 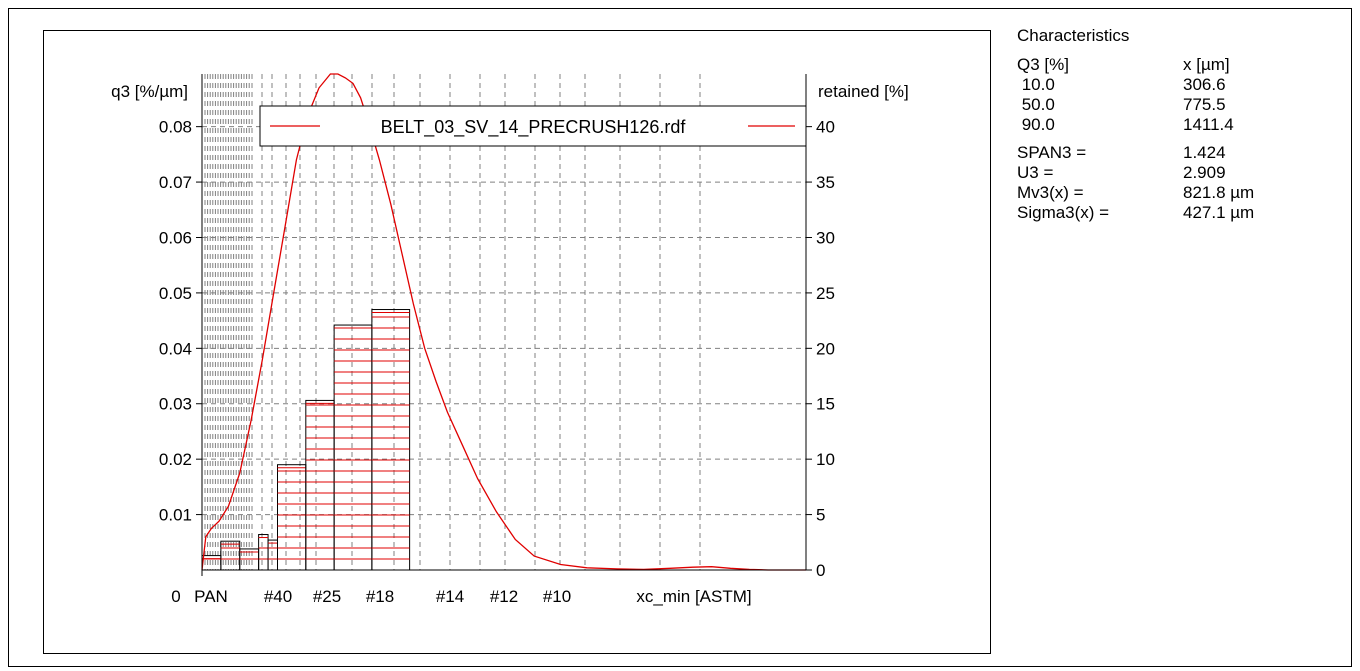 What do you see at coordinates (211, 596) in the screenshot?
I see `x-axis-tick-label: PAN` at bounding box center [211, 596].